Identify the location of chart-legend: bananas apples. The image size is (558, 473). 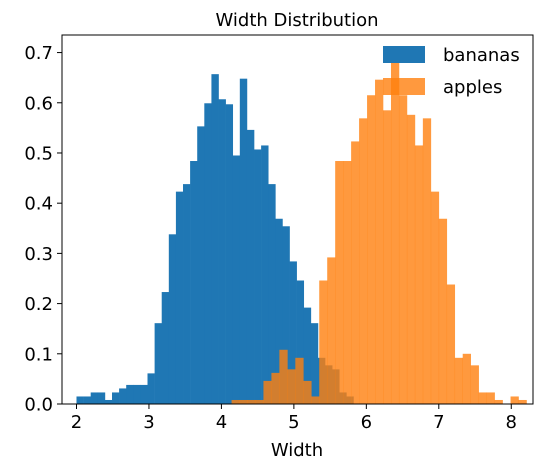
(451, 71).